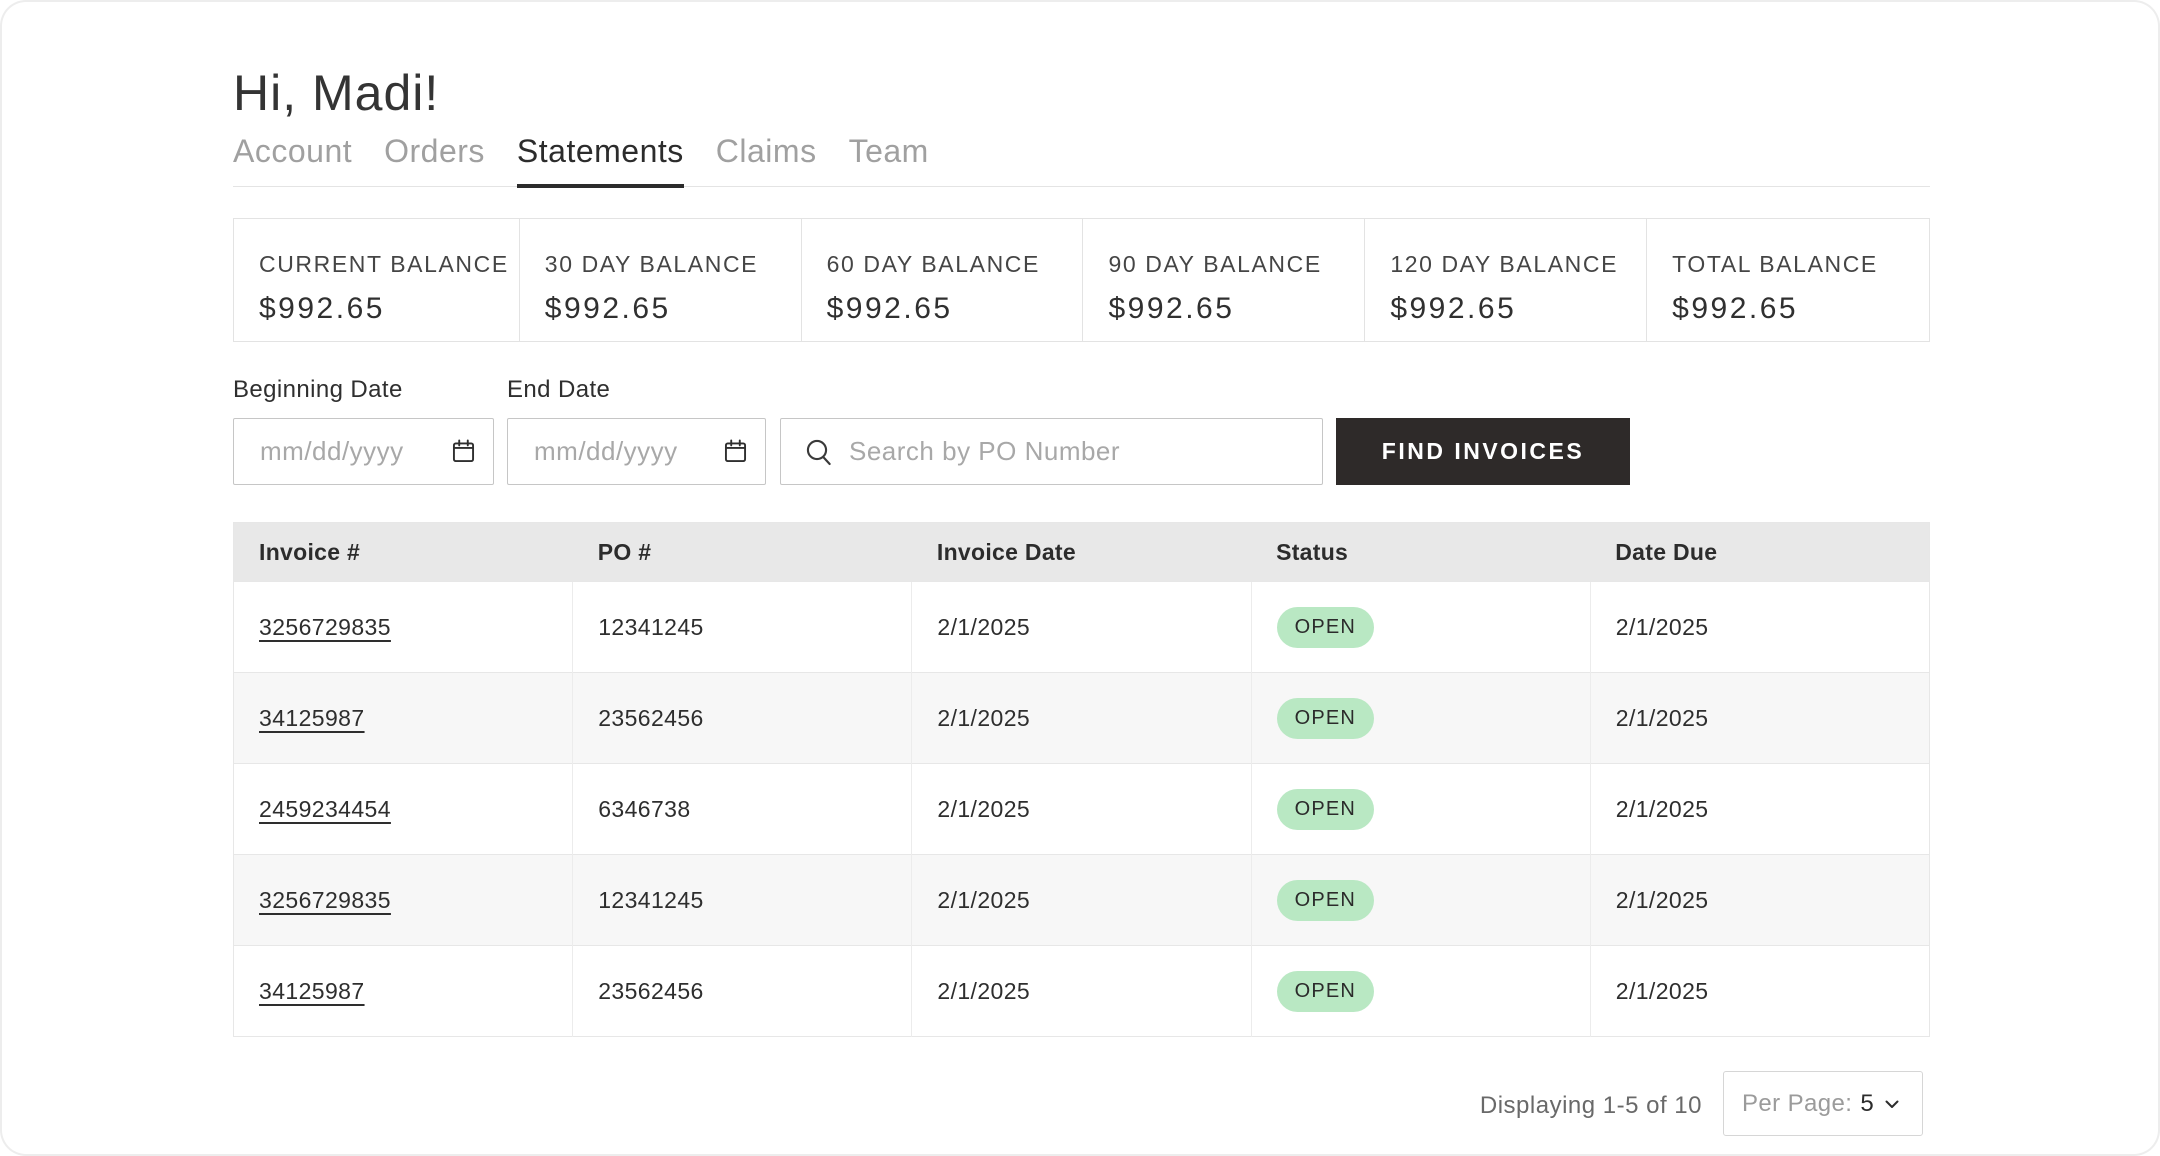 The height and width of the screenshot is (1156, 2160). What do you see at coordinates (336, 92) in the screenshot?
I see `page-title: Hi, Madi!` at bounding box center [336, 92].